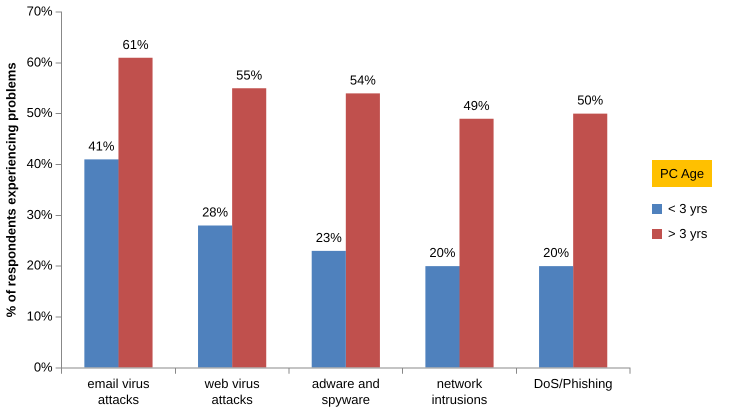 Image resolution: width=753 pixels, height=411 pixels. Describe the element at coordinates (688, 233) in the screenshot. I see `legend-label: > 3 yrs` at that location.